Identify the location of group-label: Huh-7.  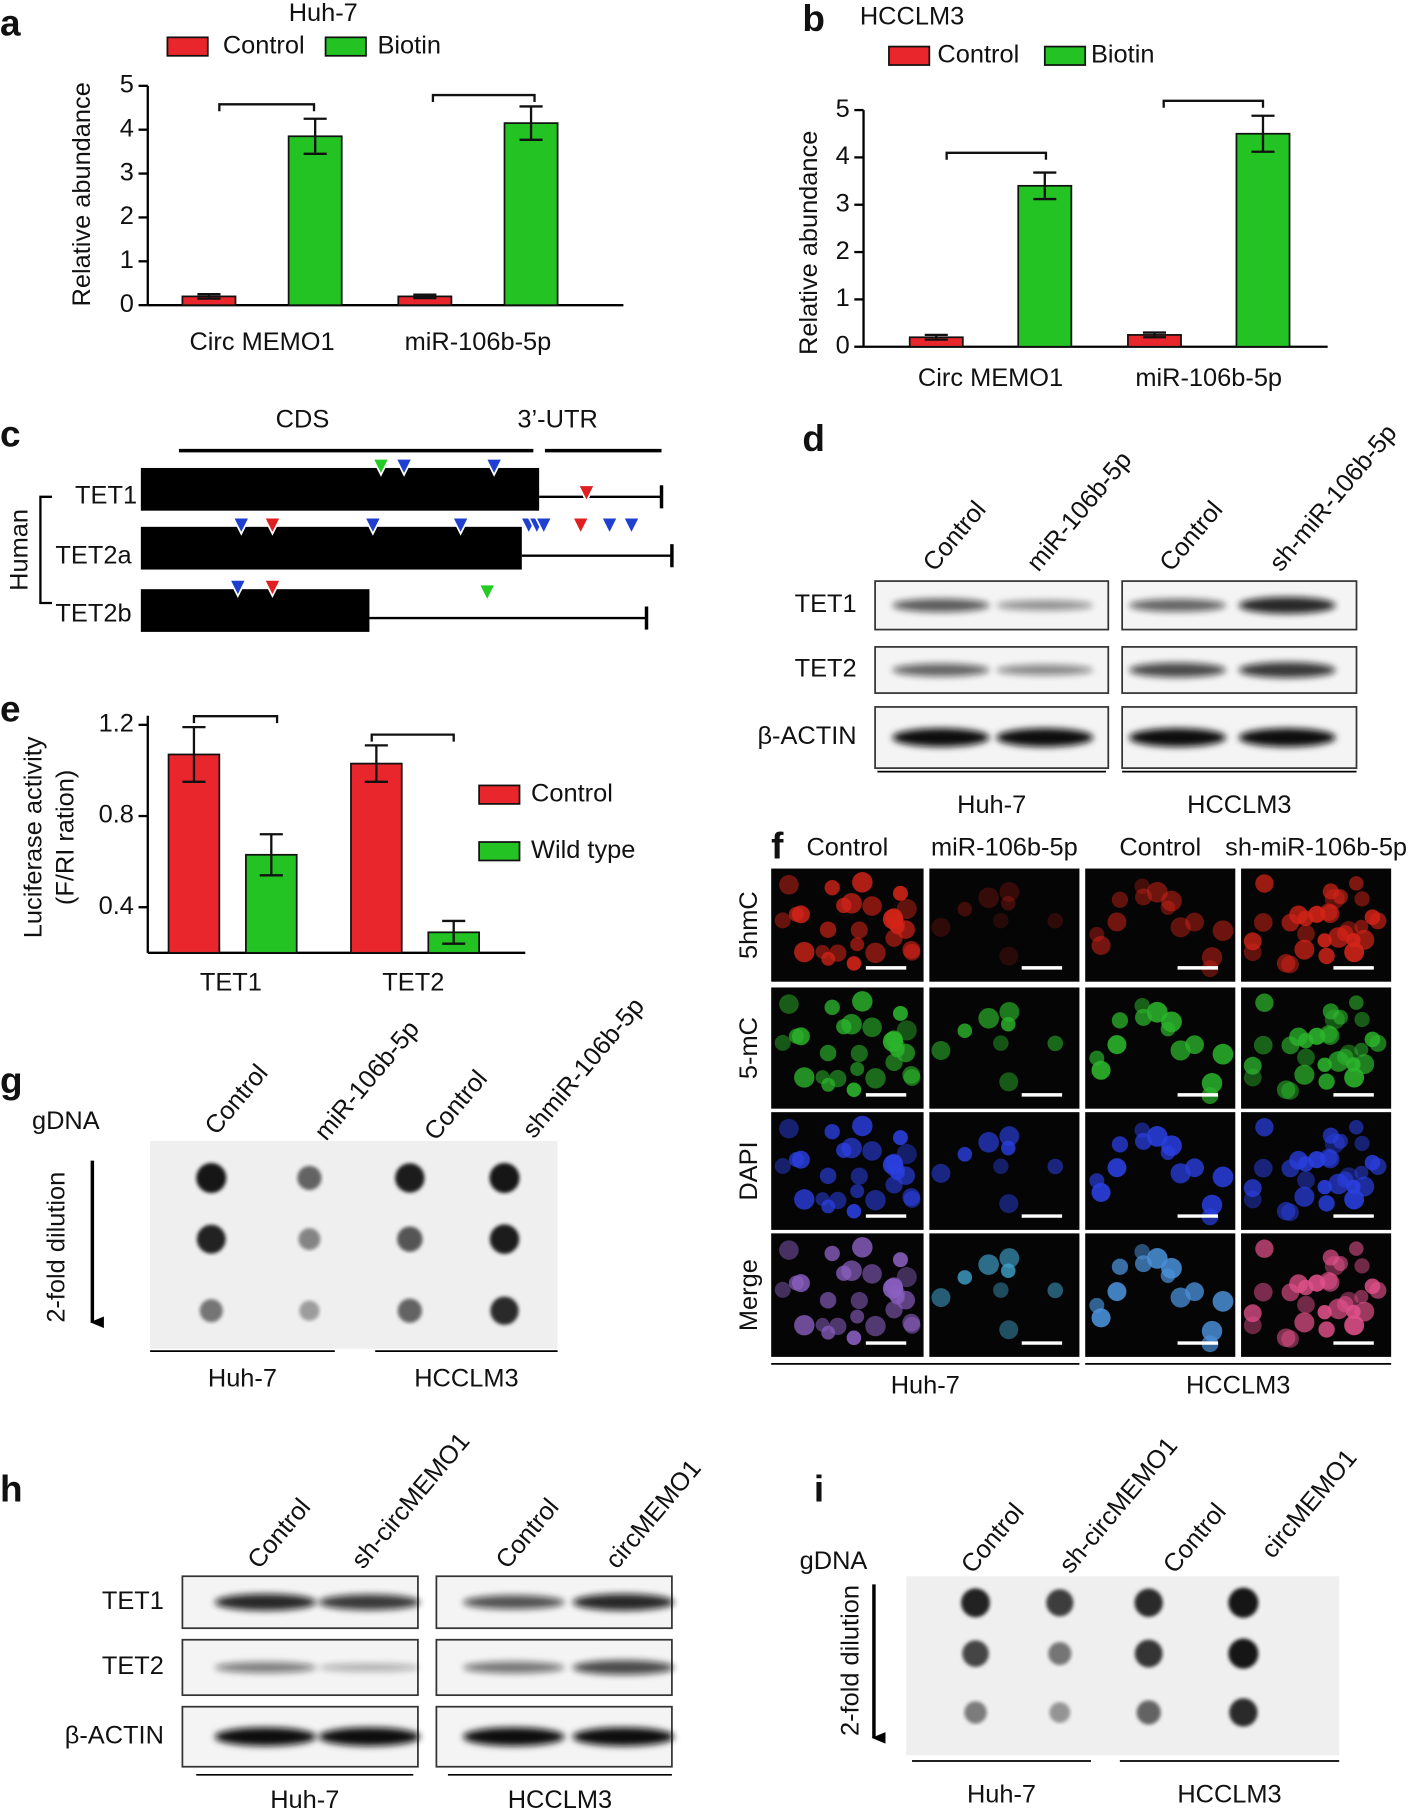
(991, 805).